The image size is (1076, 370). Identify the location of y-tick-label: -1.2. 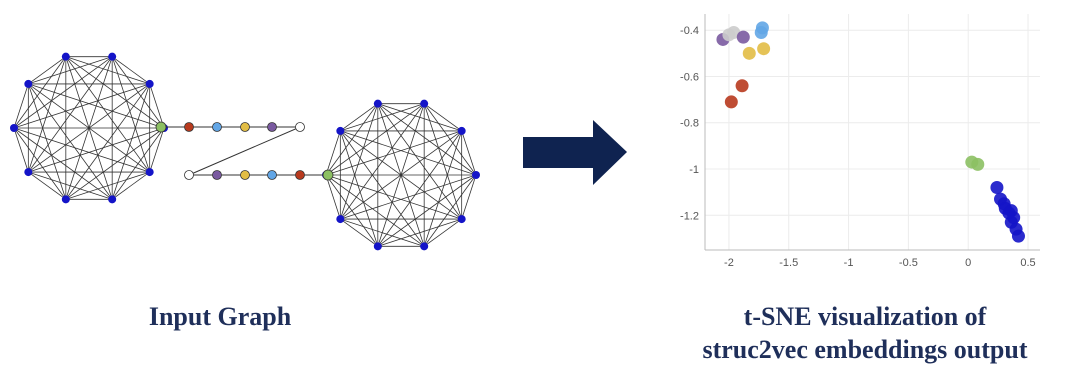
(689, 216).